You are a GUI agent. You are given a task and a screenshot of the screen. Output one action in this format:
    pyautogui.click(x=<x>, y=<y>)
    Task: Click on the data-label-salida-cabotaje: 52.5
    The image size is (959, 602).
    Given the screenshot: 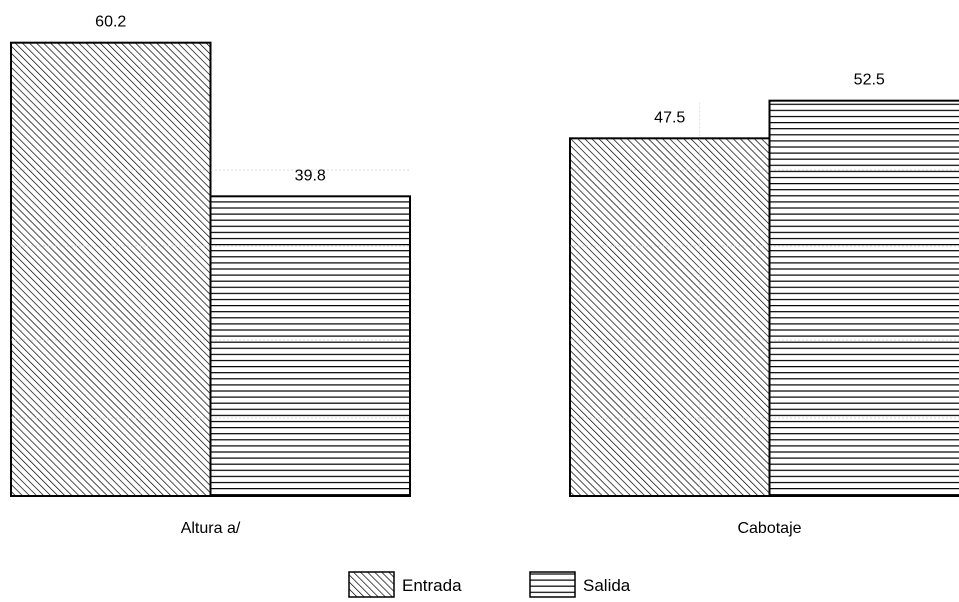 What is the action you would take?
    pyautogui.click(x=869, y=80)
    